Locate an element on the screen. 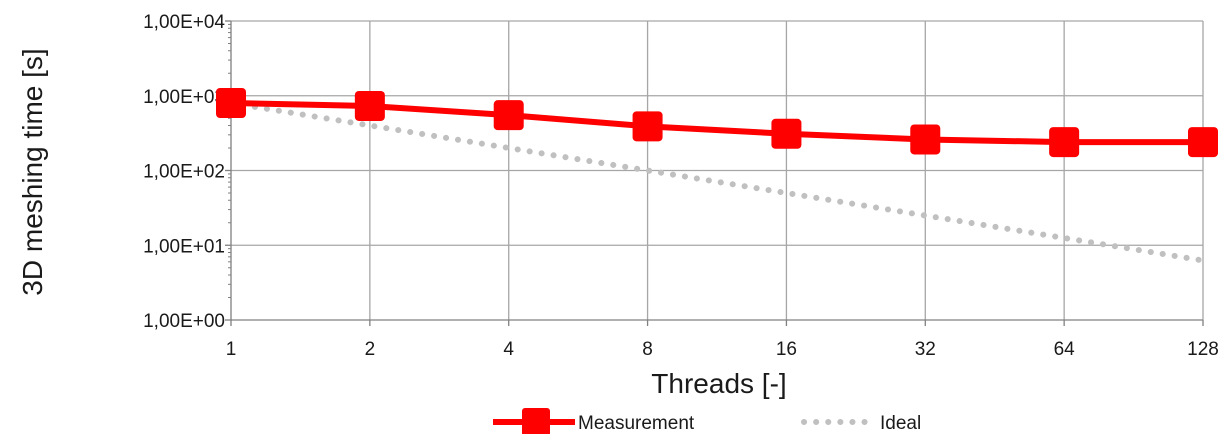  y-tick-label: 1,00E+03 is located at coordinates (184, 97).